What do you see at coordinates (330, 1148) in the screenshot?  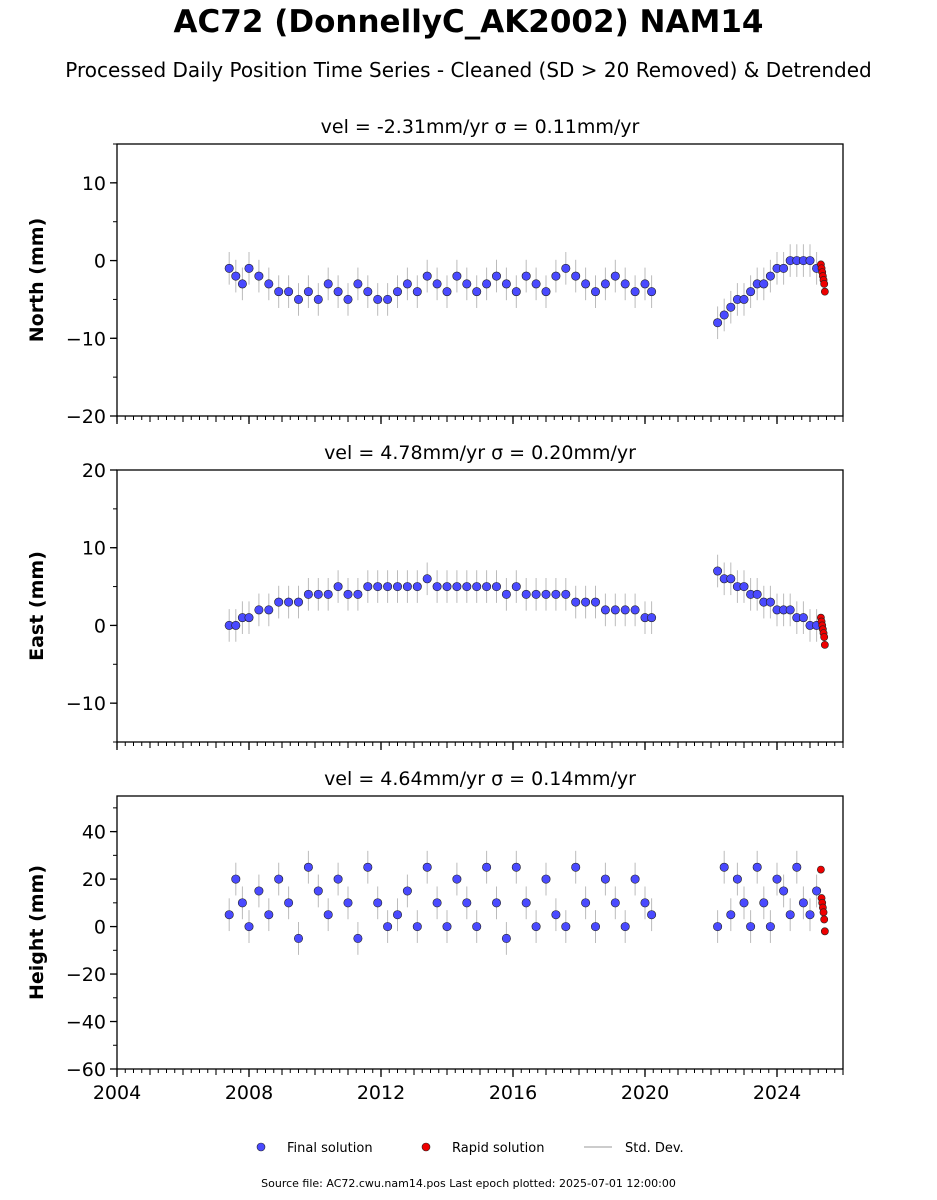 I see `legend-label: Final solution` at bounding box center [330, 1148].